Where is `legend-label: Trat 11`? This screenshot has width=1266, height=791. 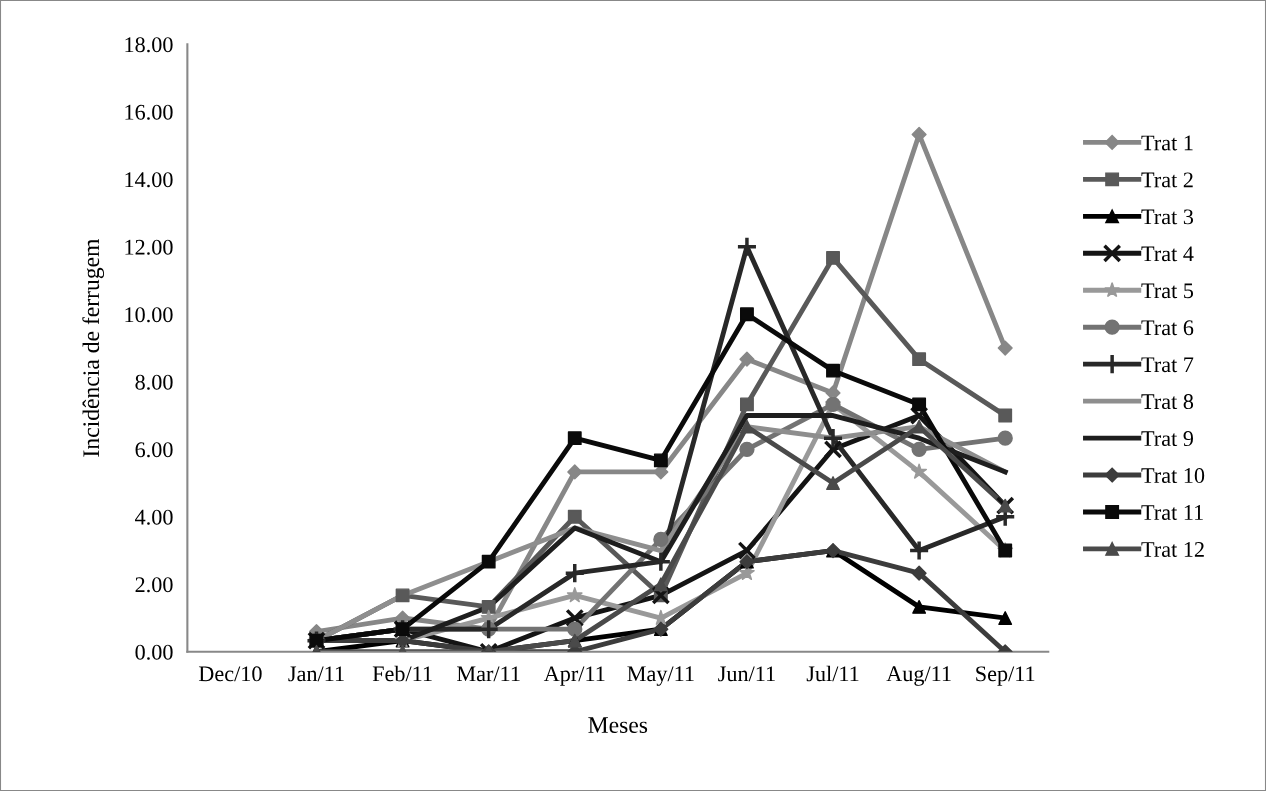 legend-label: Trat 11 is located at coordinates (1172, 512).